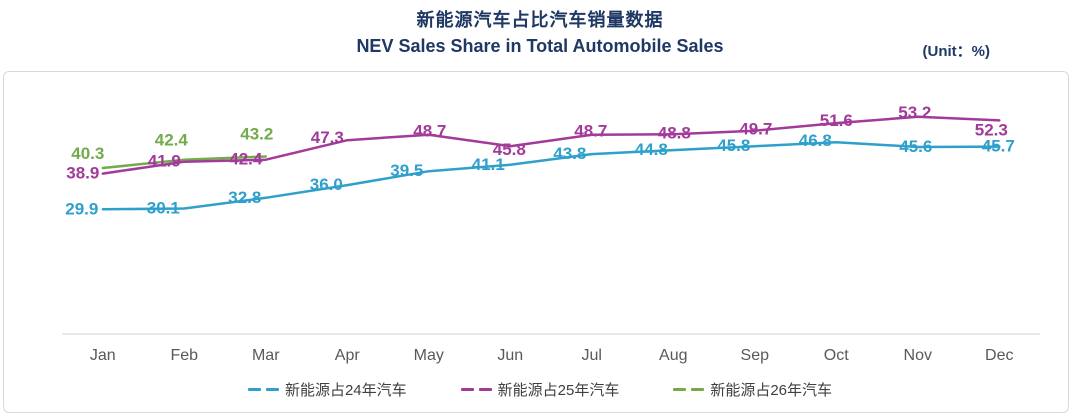  I want to click on data-label: 48.8, so click(674, 132).